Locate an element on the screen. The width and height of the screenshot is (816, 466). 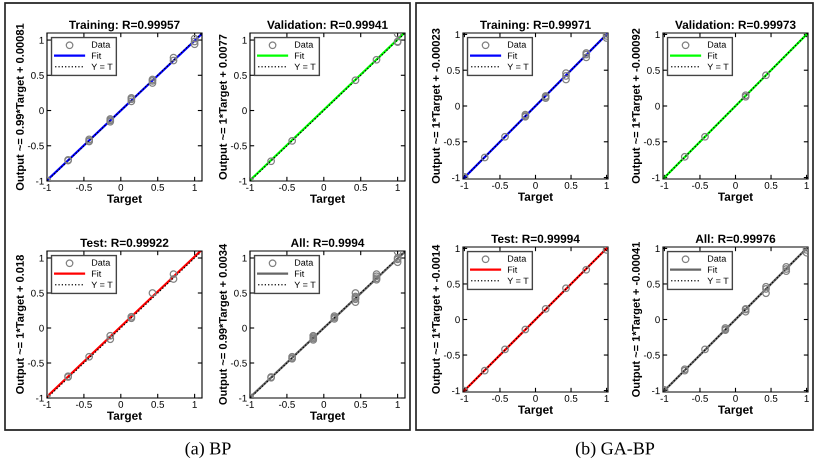
chart-title: All: R=0.9994 is located at coordinates (327, 242).